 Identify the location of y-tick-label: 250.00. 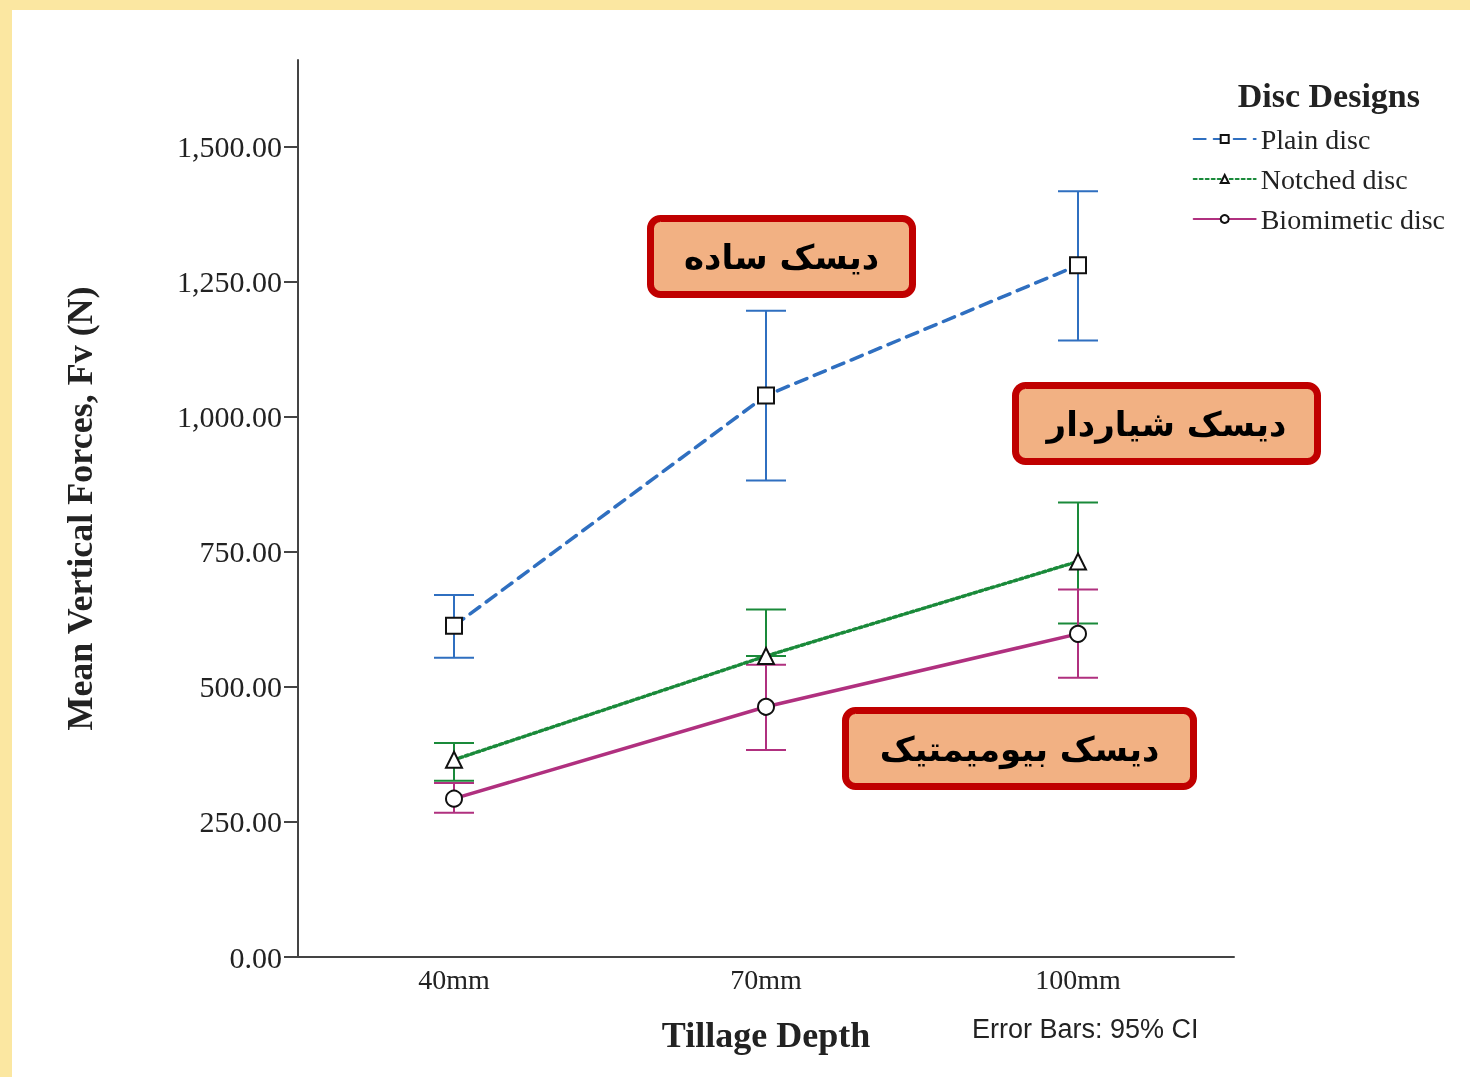
(240, 822).